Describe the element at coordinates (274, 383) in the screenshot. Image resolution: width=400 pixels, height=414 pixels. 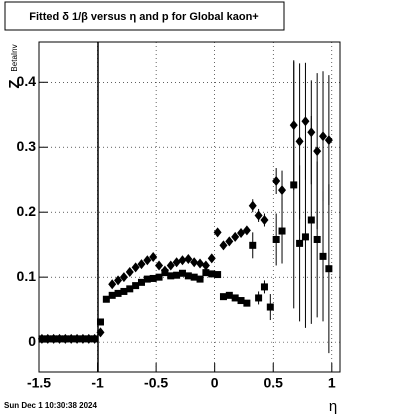
I see `x-tick-label: 0.5` at that location.